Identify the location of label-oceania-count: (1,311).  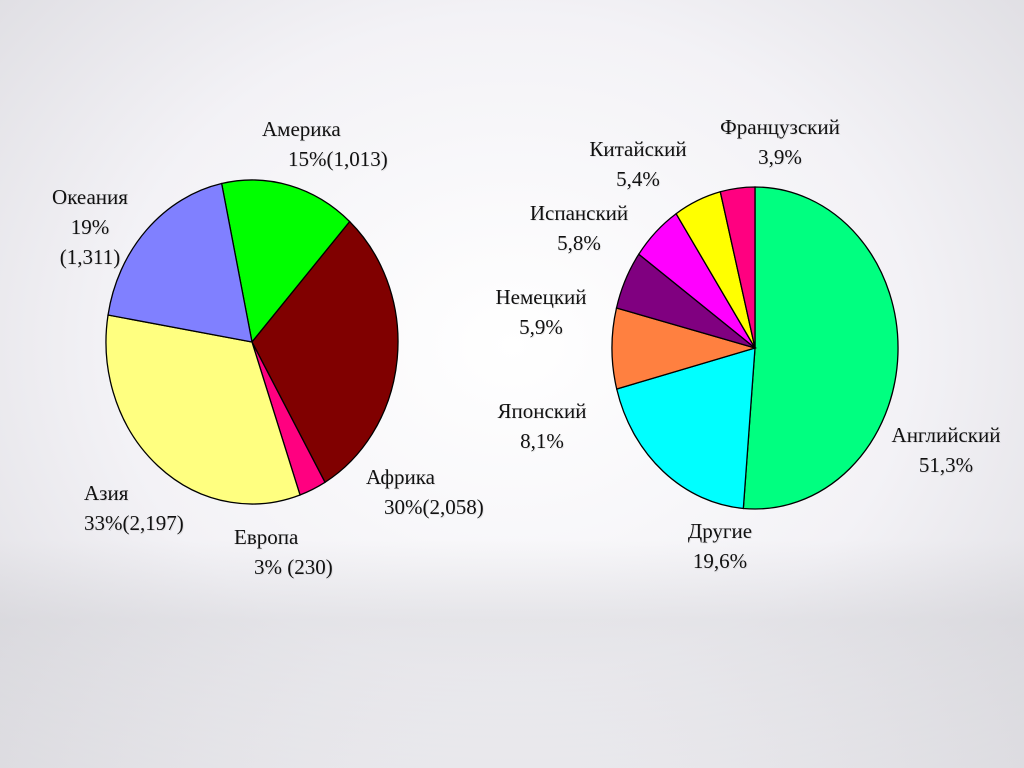
(90, 257).